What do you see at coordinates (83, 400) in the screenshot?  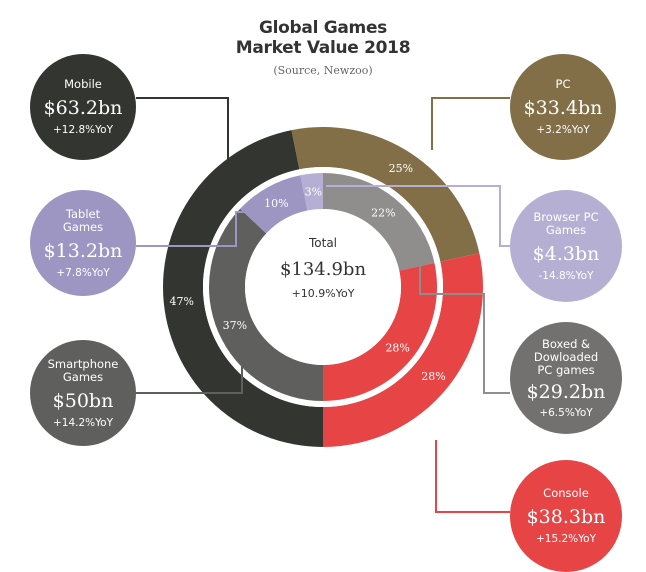 I see `bubble-value: $50bn` at bounding box center [83, 400].